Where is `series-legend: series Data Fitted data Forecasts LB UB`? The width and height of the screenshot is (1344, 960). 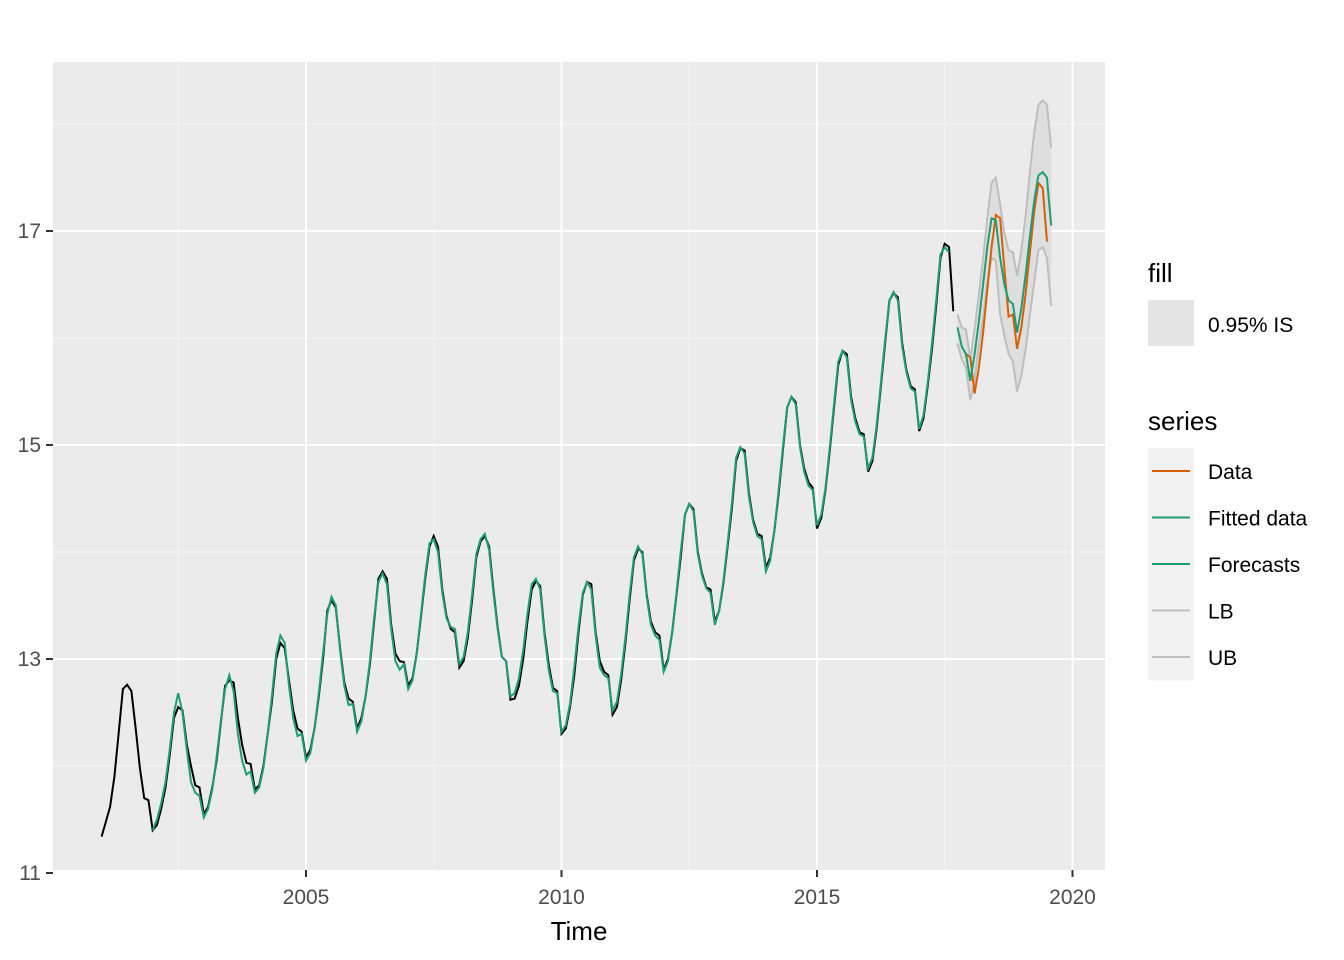
series-legend: series Data Fitted data Forecasts LB UB is located at coordinates (1228, 543).